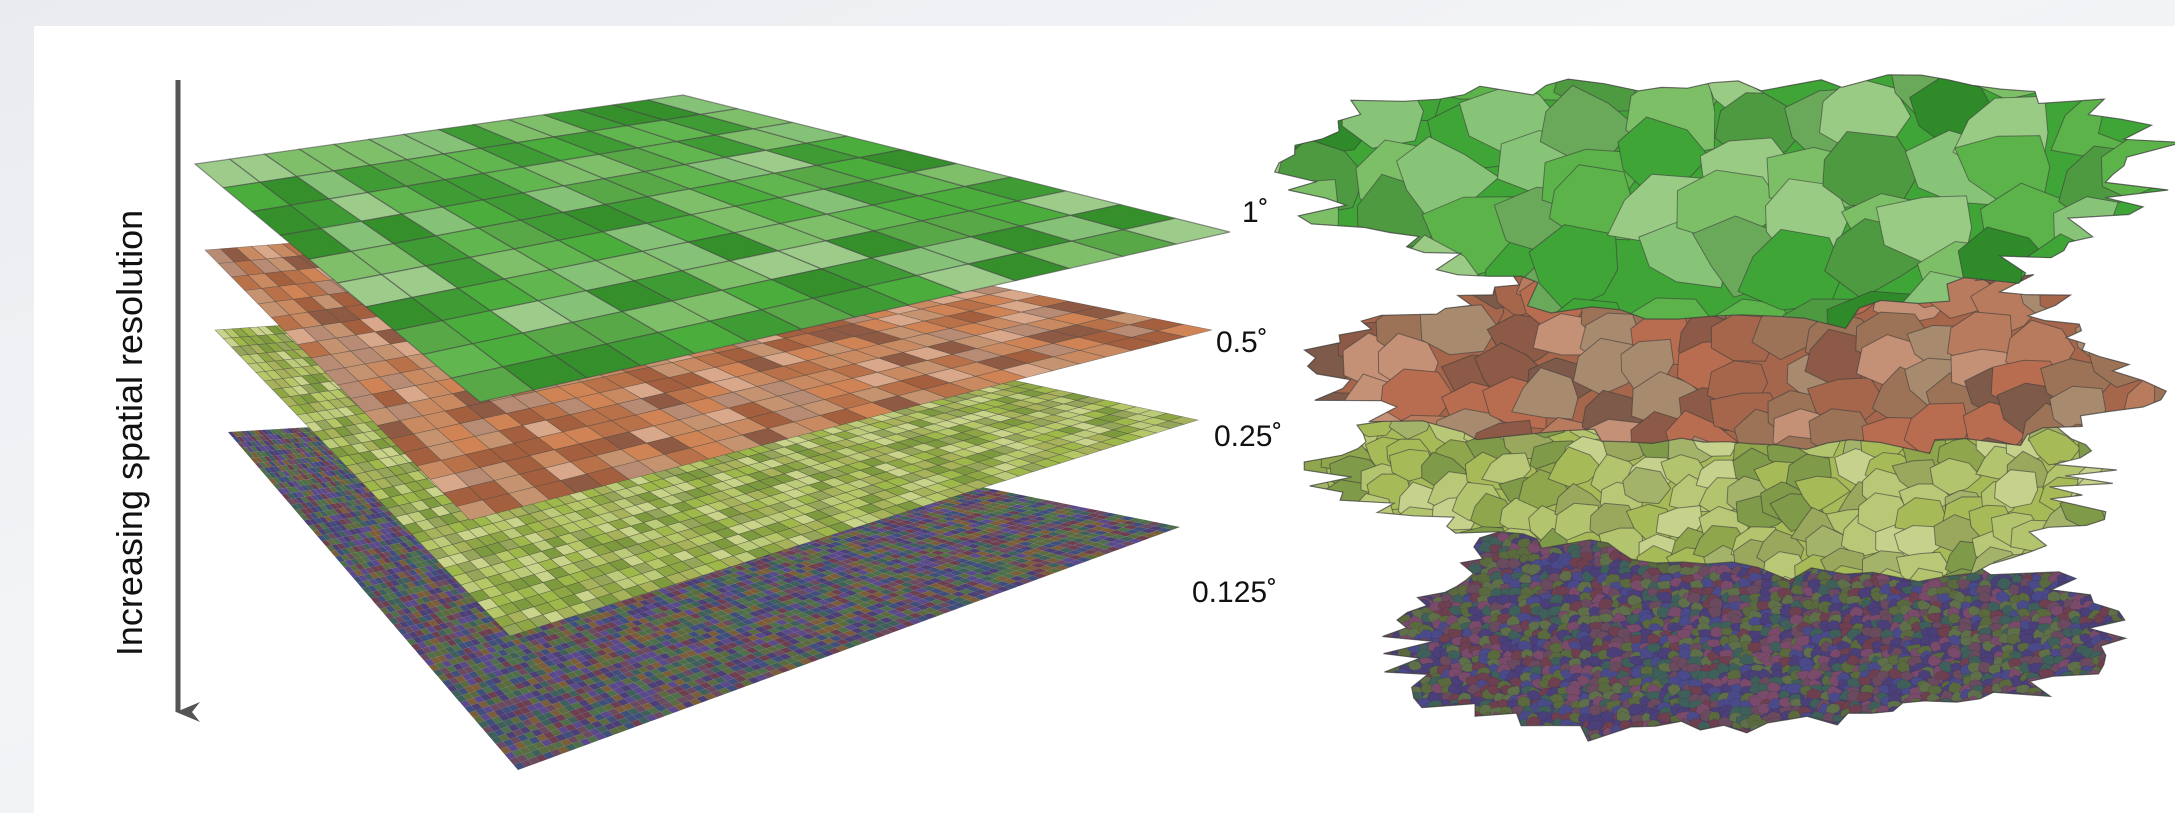 This screenshot has height=813, width=2175. I want to click on axis-label: Increasing spatial resolution, so click(129, 433).